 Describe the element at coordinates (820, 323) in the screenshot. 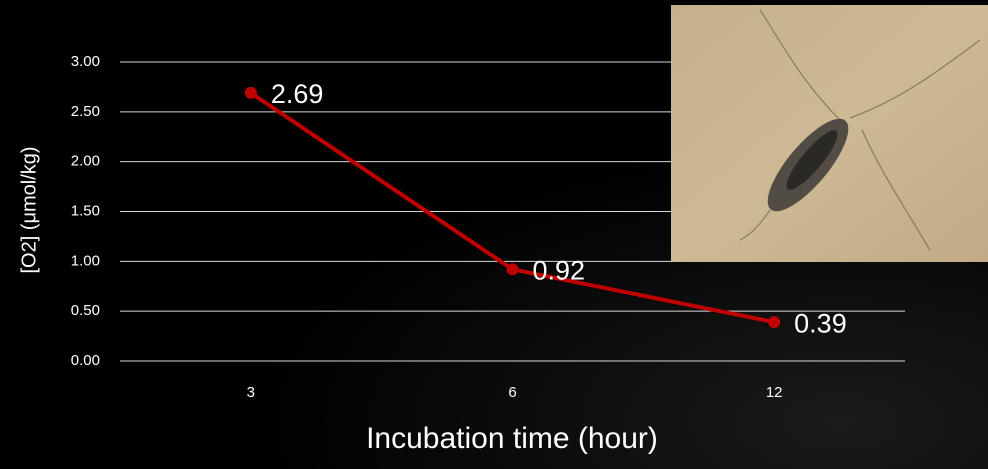

I see `data-label: 0.39` at that location.